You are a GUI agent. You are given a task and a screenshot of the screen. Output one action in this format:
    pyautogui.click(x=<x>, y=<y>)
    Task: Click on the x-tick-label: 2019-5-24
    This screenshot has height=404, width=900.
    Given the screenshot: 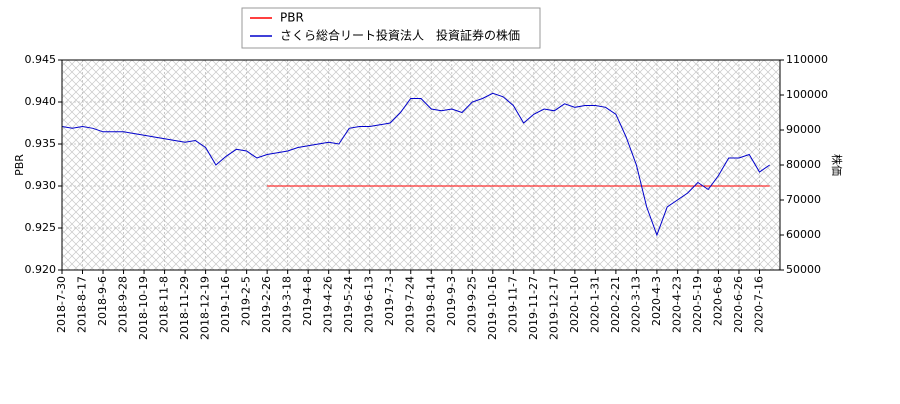 What is the action you would take?
    pyautogui.click(x=348, y=304)
    